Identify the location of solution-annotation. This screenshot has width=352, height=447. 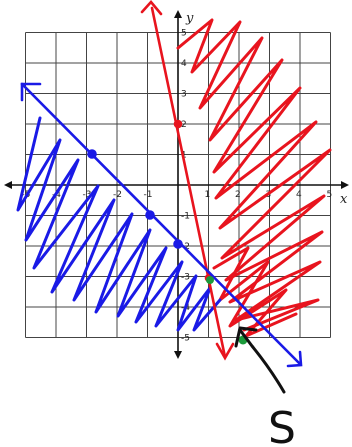
(260, 360).